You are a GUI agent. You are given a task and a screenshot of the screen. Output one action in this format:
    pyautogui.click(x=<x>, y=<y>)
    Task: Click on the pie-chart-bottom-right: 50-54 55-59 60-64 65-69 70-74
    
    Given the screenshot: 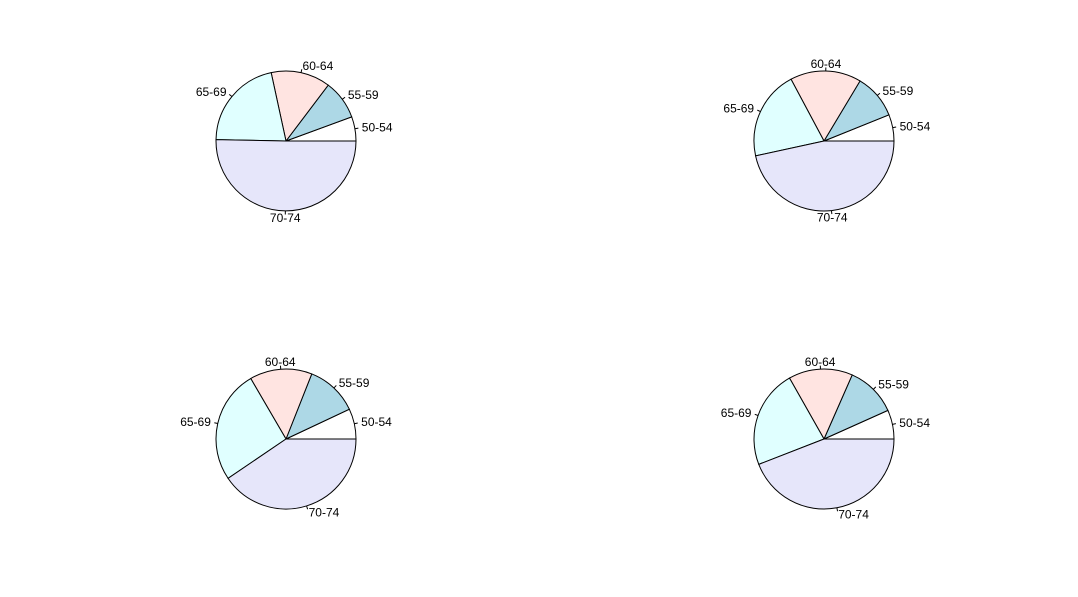 What is the action you would take?
    pyautogui.click(x=826, y=438)
    